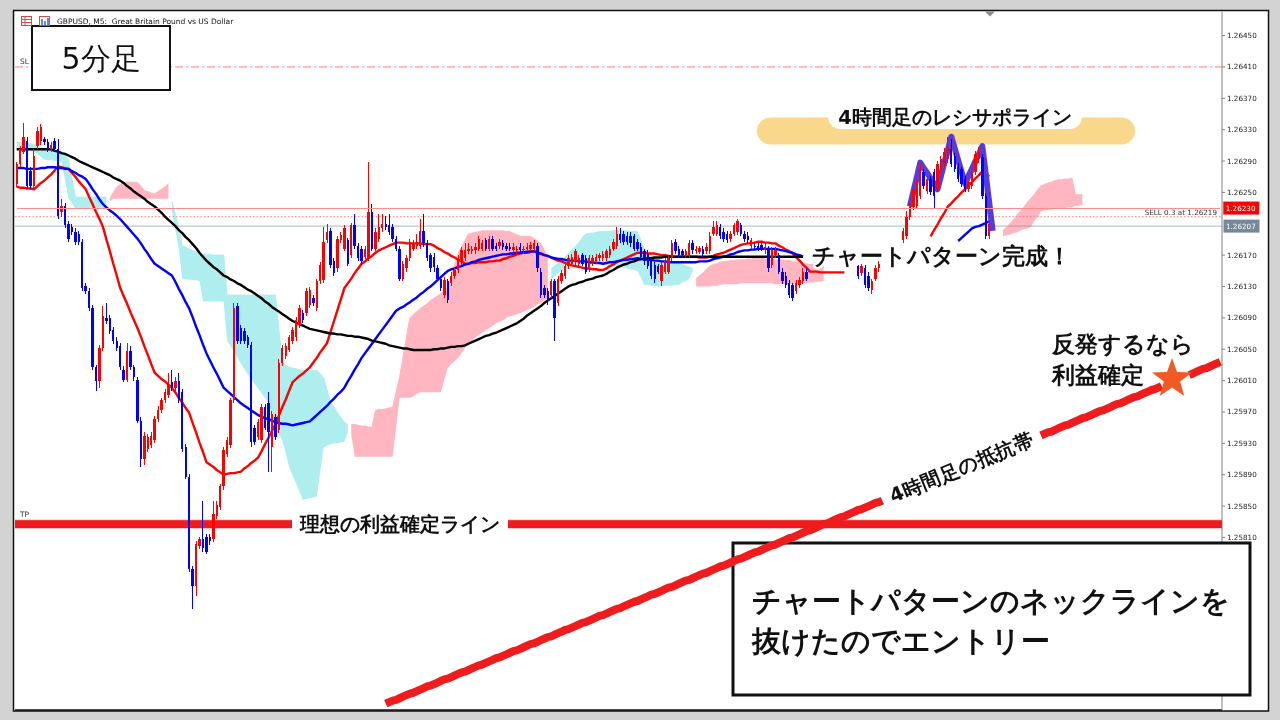 This screenshot has height=720, width=1280. Describe the element at coordinates (1122, 359) in the screenshot. I see `annotation: 反発するなら利益確定` at that location.